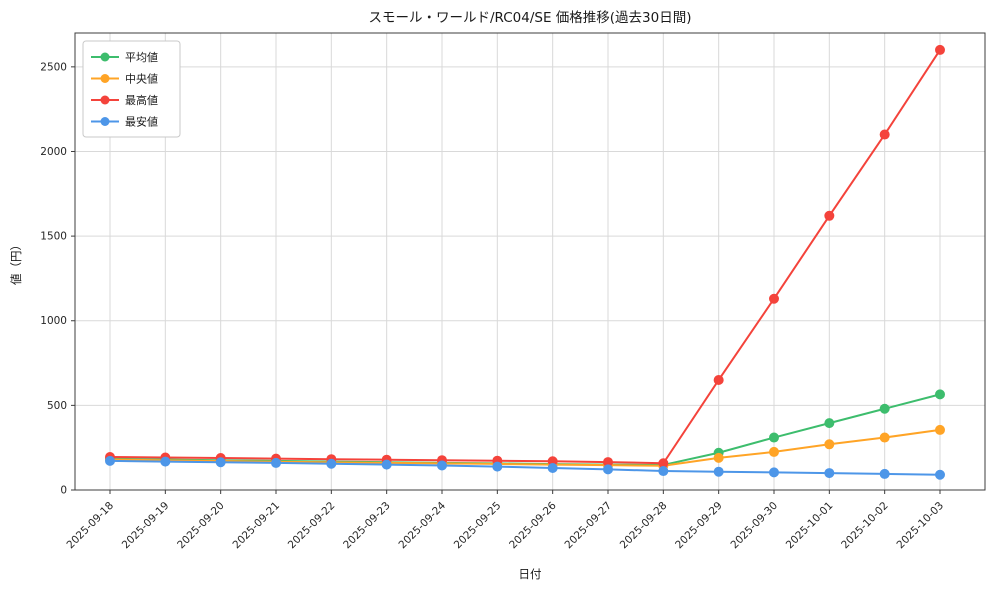  Describe the element at coordinates (141, 57) in the screenshot. I see `legend-label: 平均値` at that location.